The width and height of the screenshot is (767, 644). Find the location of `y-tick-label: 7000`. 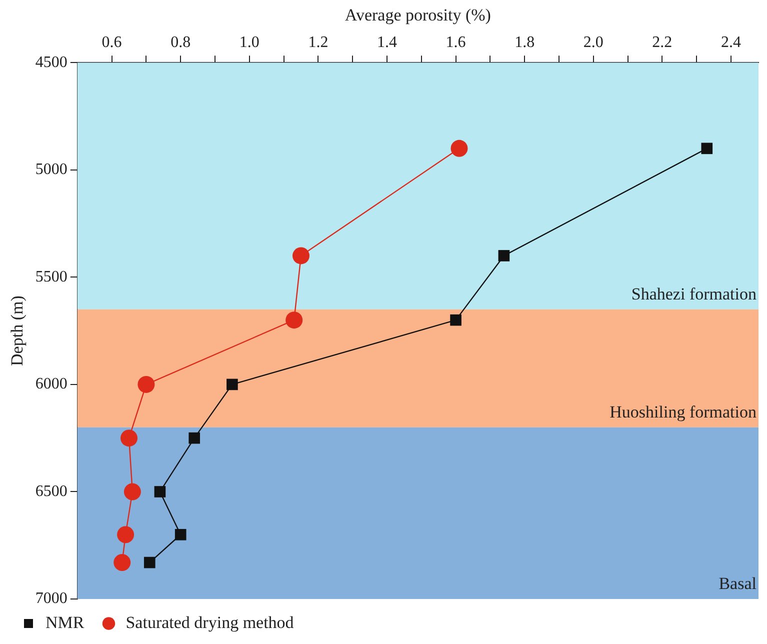

y-tick-label: 7000 is located at coordinates (51, 599).